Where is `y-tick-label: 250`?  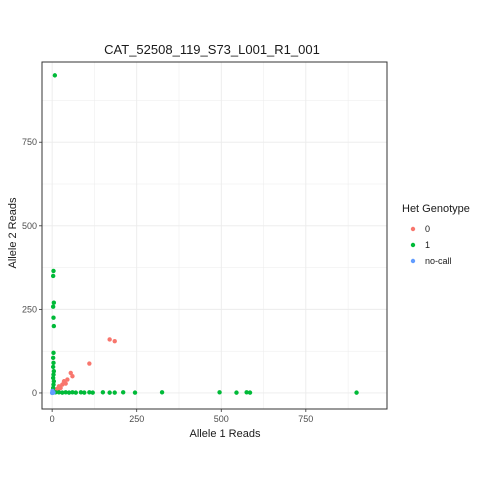 y-tick-label: 250 is located at coordinates (29, 309).